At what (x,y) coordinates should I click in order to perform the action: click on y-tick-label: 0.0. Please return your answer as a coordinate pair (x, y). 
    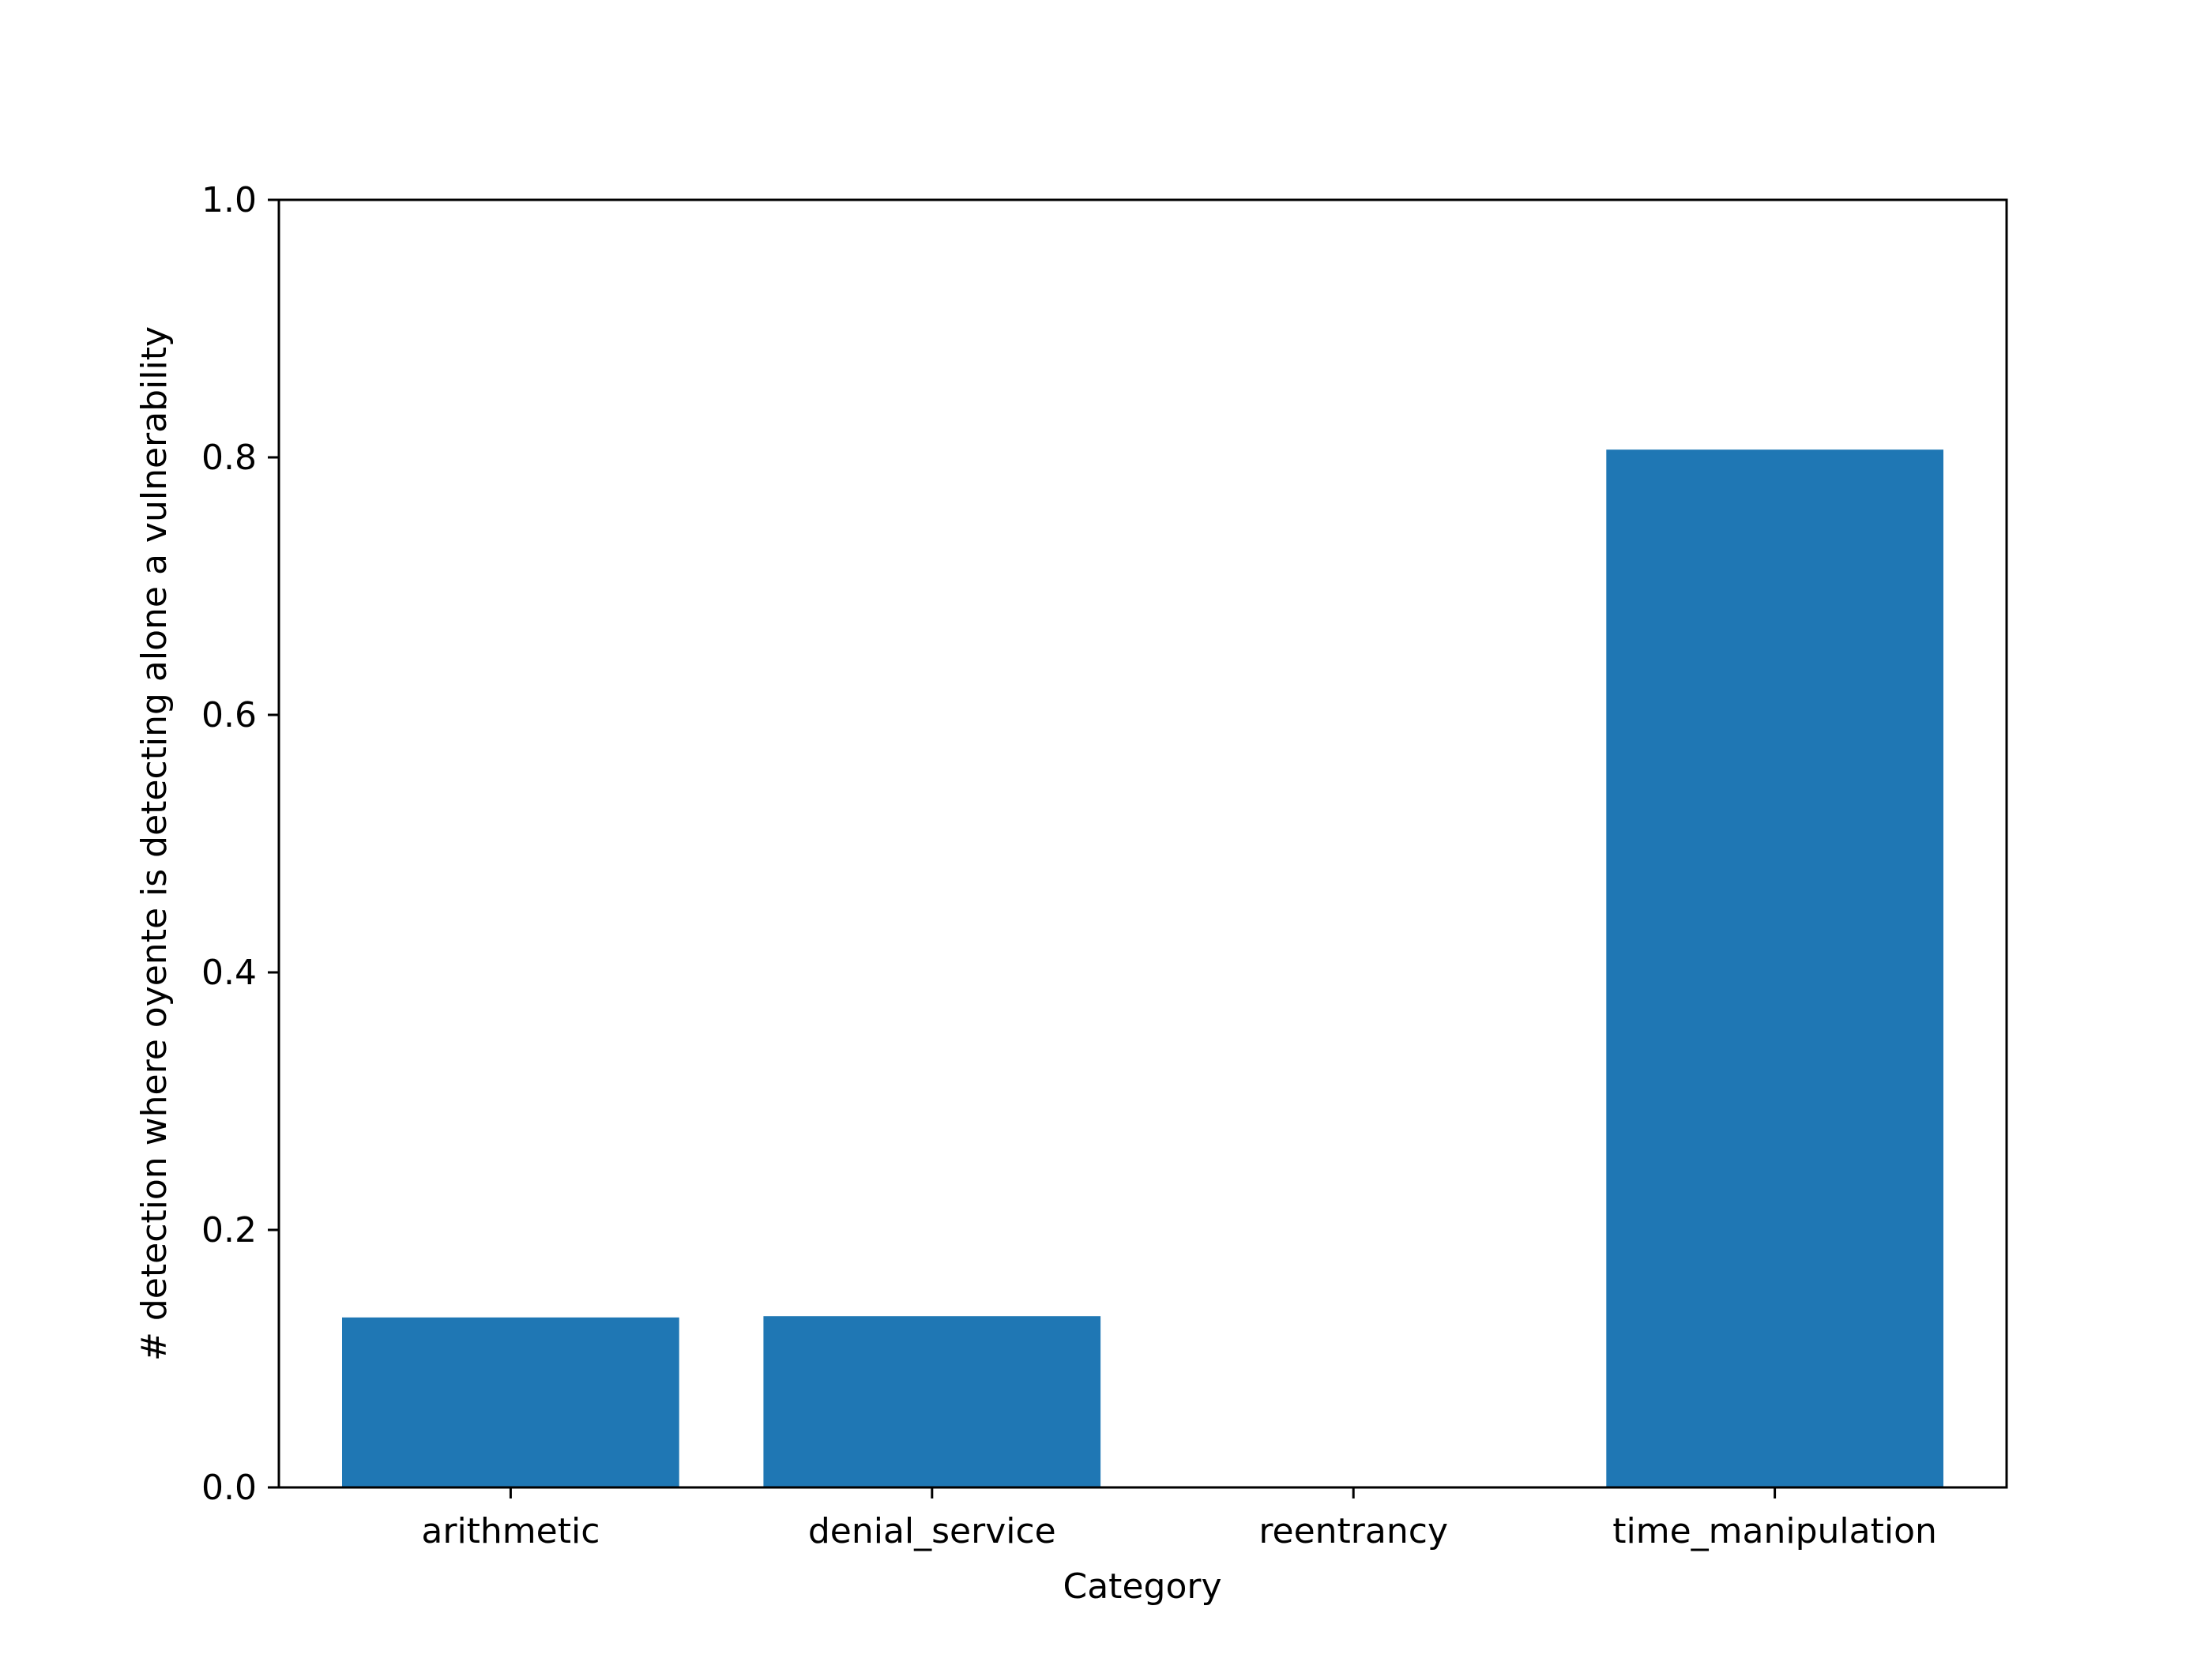
    Looking at the image, I should click on (229, 1488).